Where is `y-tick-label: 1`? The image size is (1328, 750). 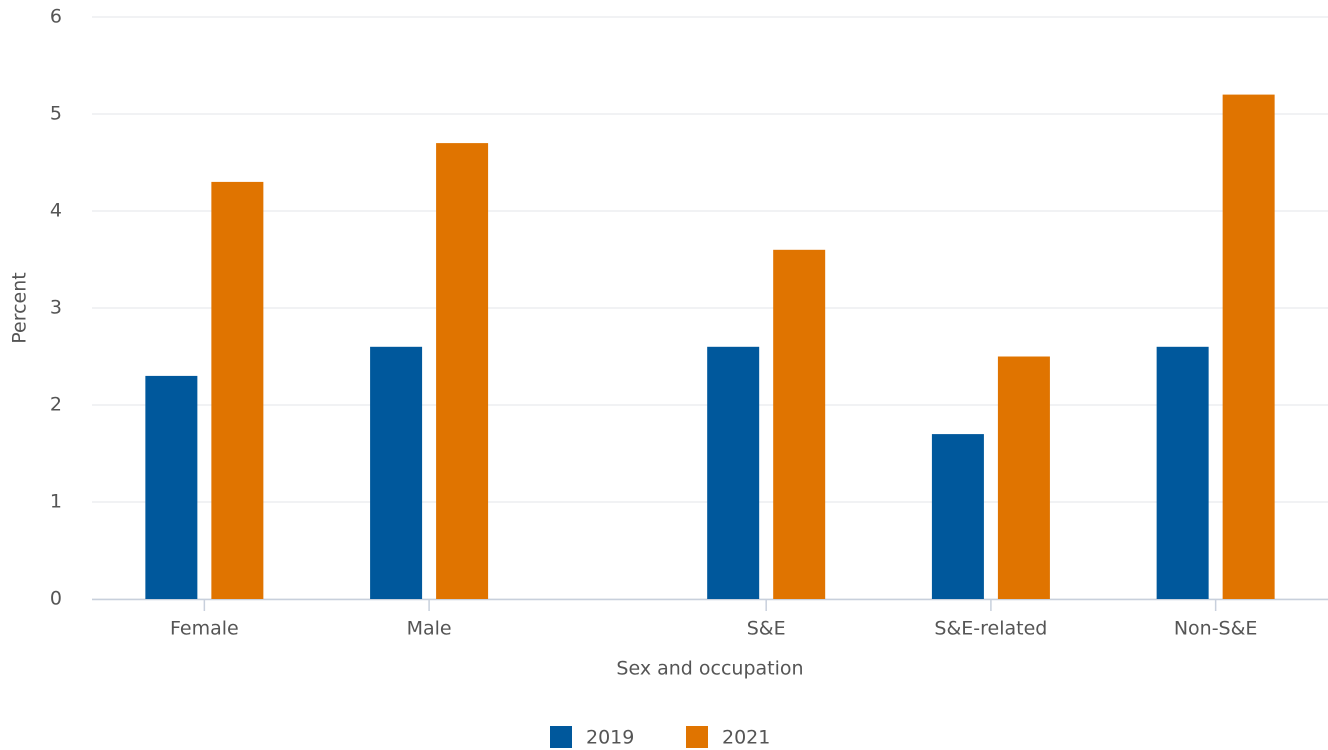
y-tick-label: 1 is located at coordinates (56, 502).